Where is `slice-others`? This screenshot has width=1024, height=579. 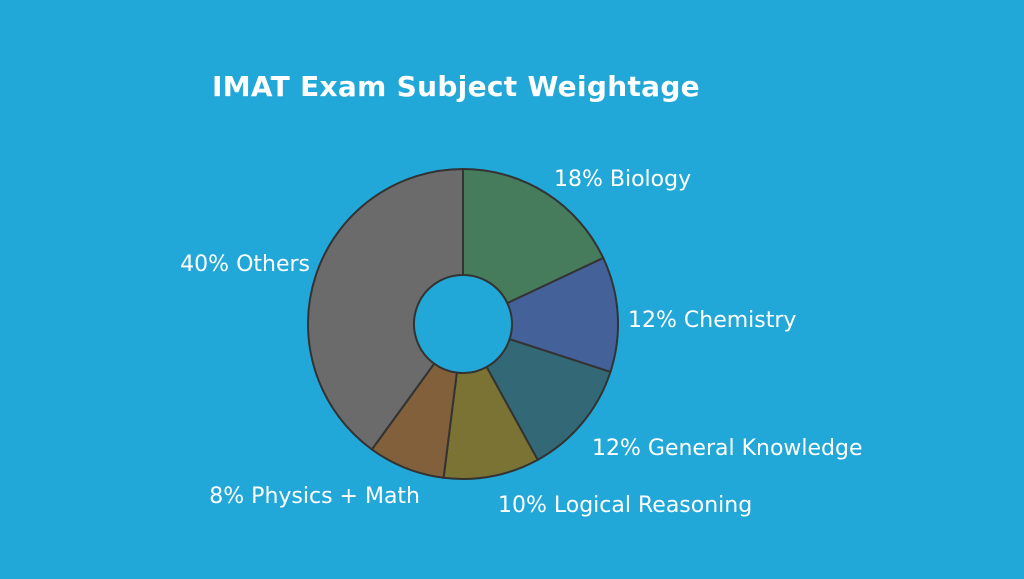 slice-others is located at coordinates (385, 309).